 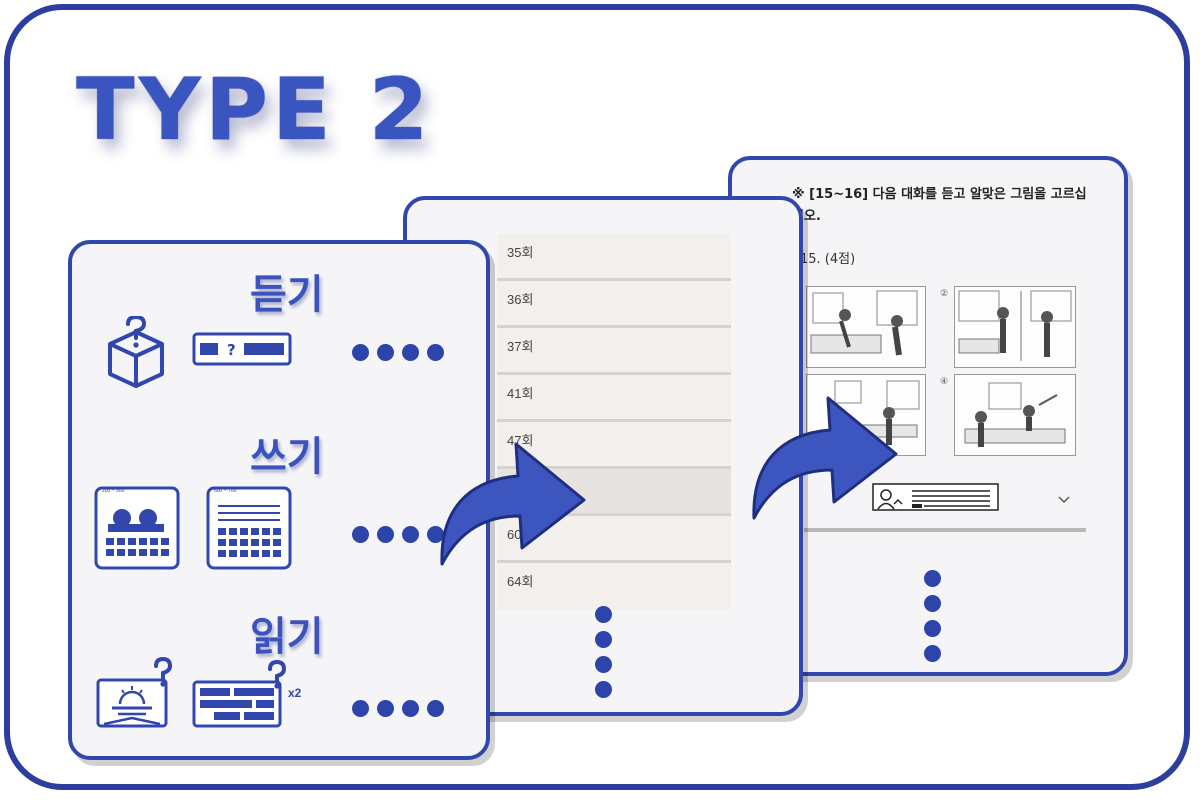 I want to click on episode-row: 47회, so click(x=614, y=445).